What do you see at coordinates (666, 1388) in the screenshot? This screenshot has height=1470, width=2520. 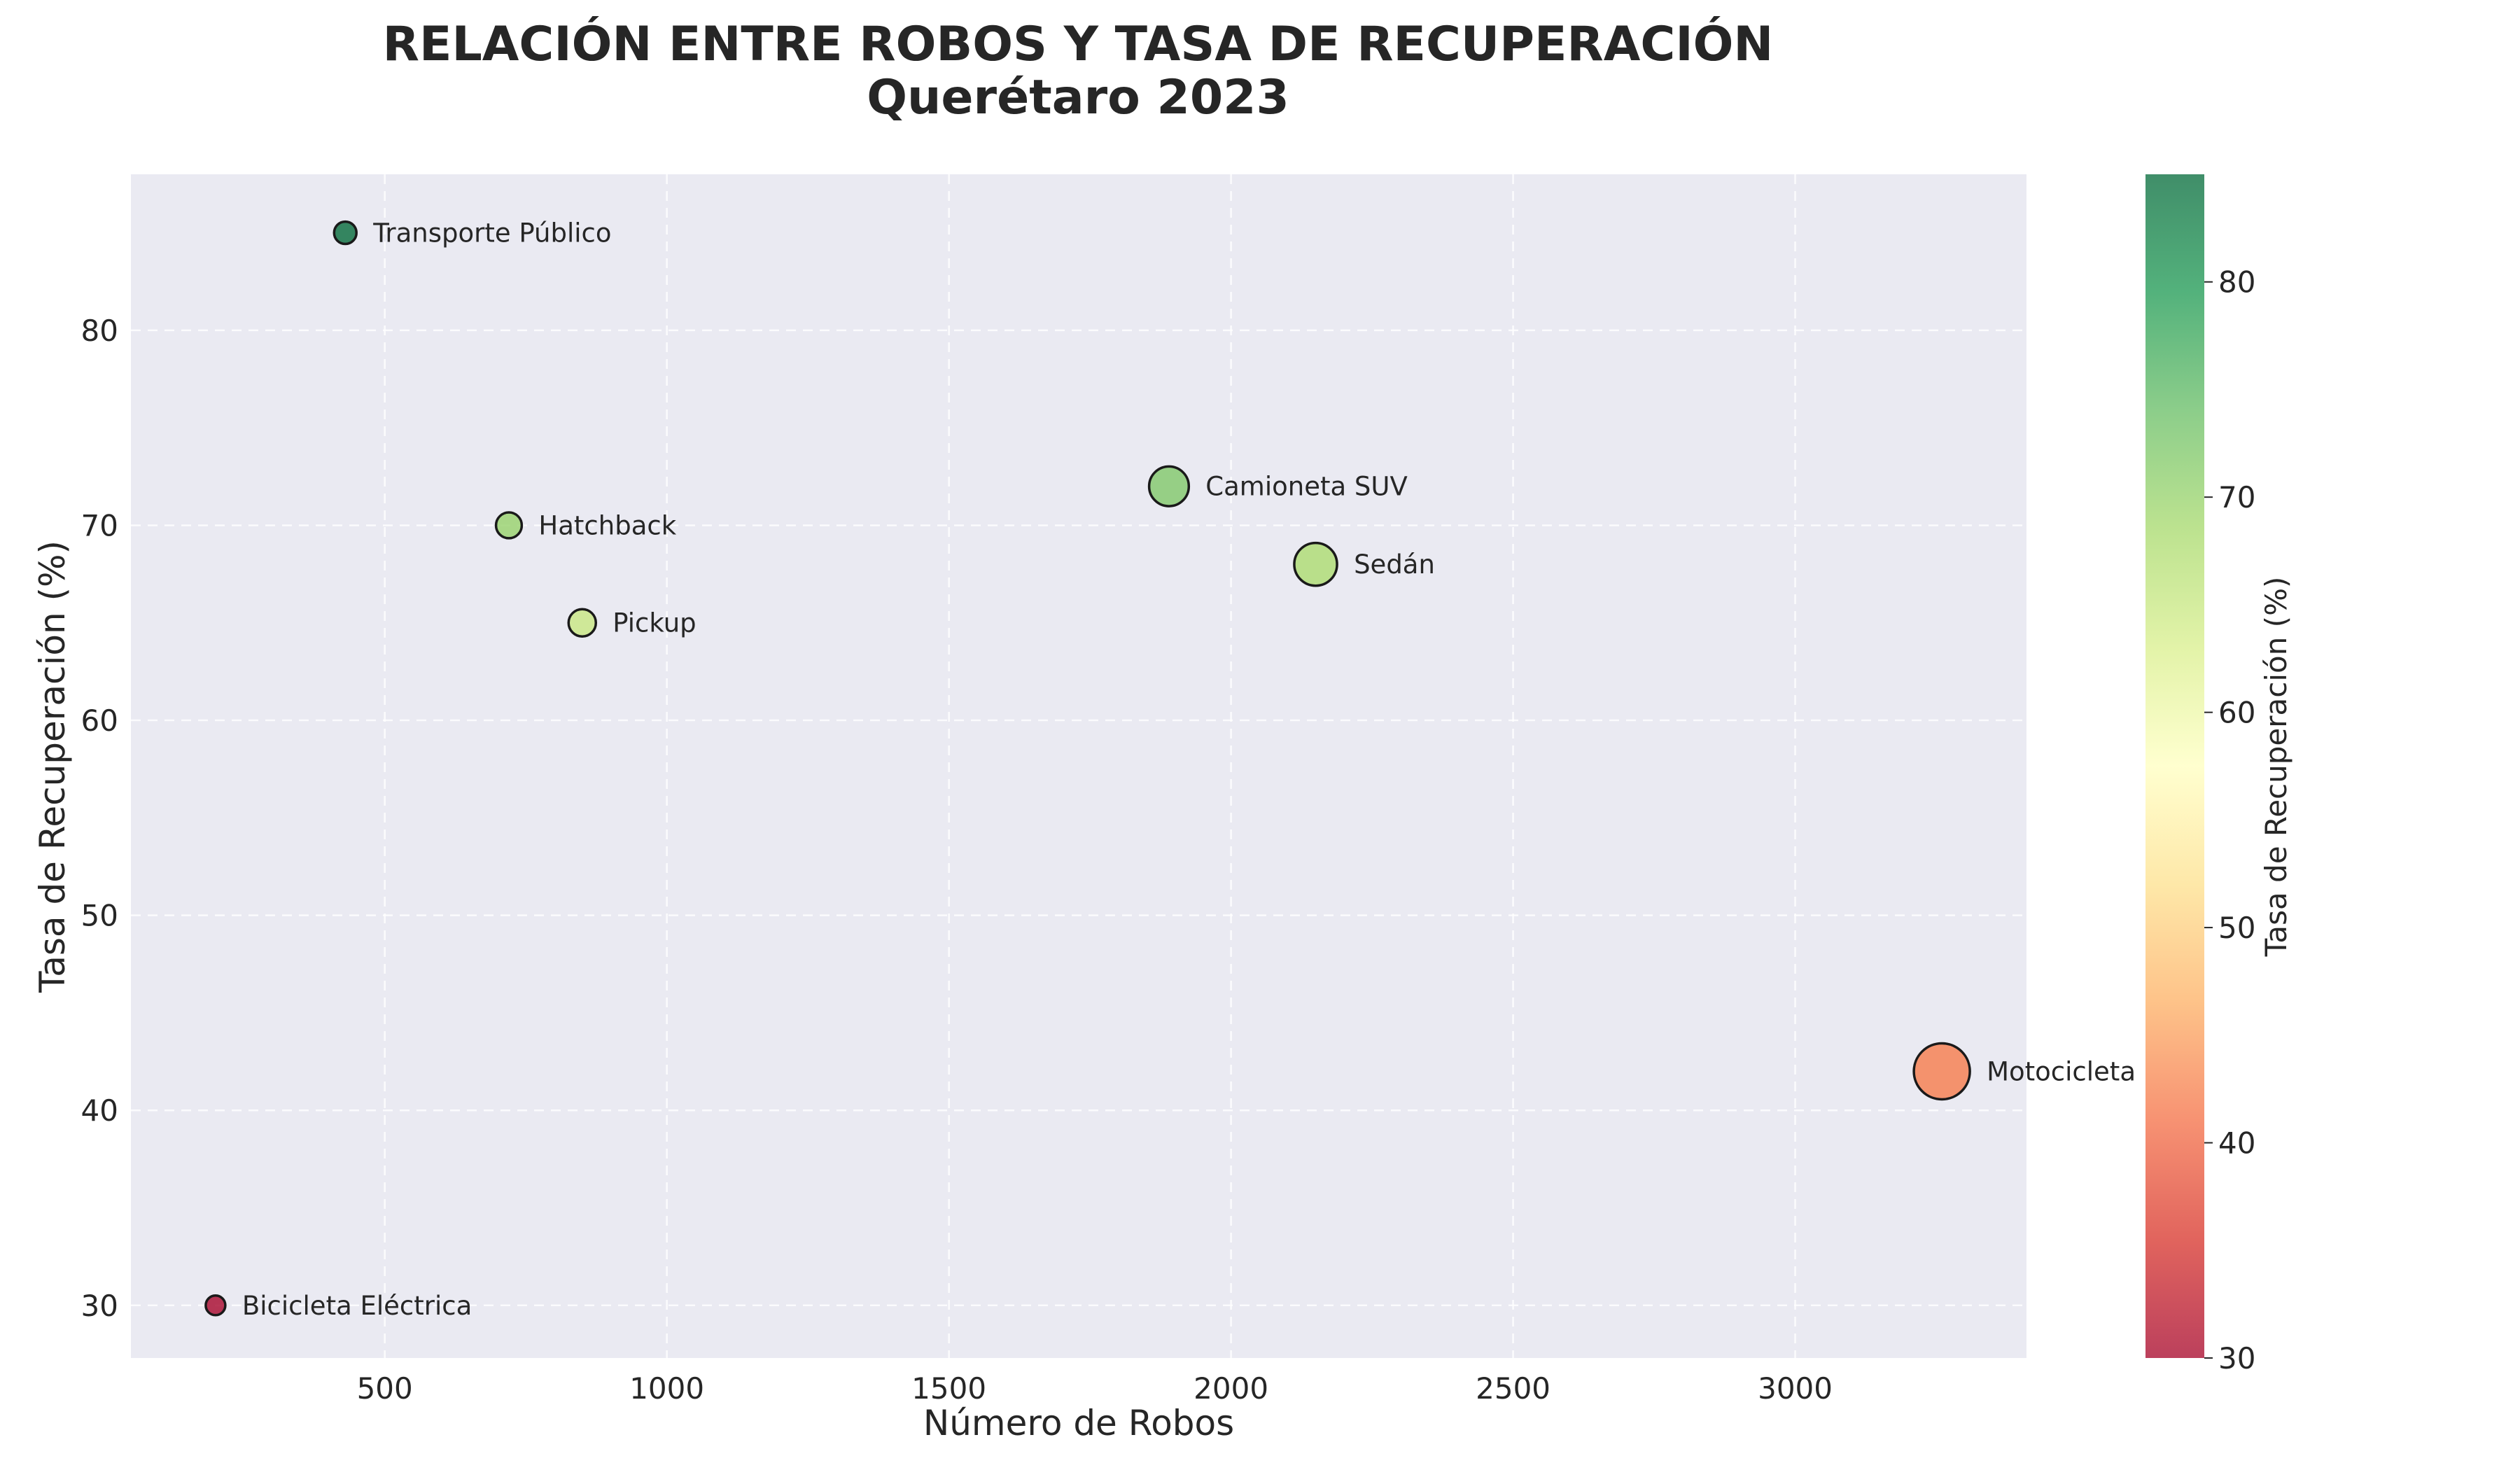 I see `x-tick-label: 1000` at bounding box center [666, 1388].